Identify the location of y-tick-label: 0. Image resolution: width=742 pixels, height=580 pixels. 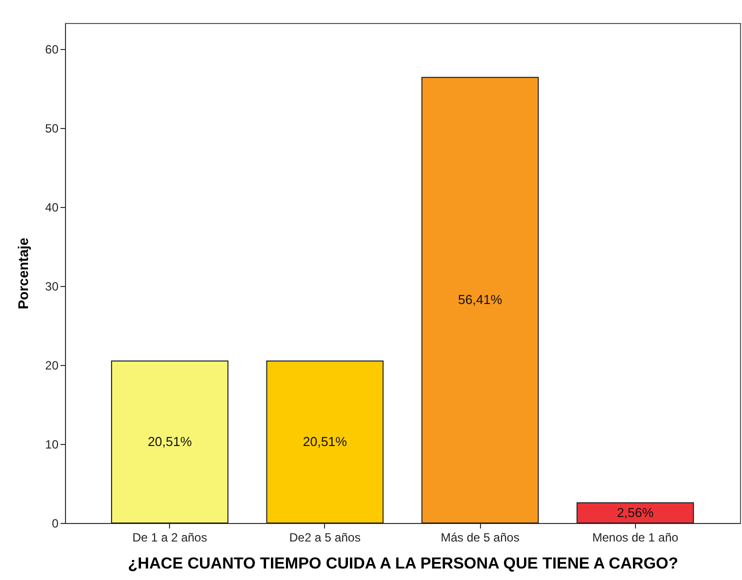
(55, 523).